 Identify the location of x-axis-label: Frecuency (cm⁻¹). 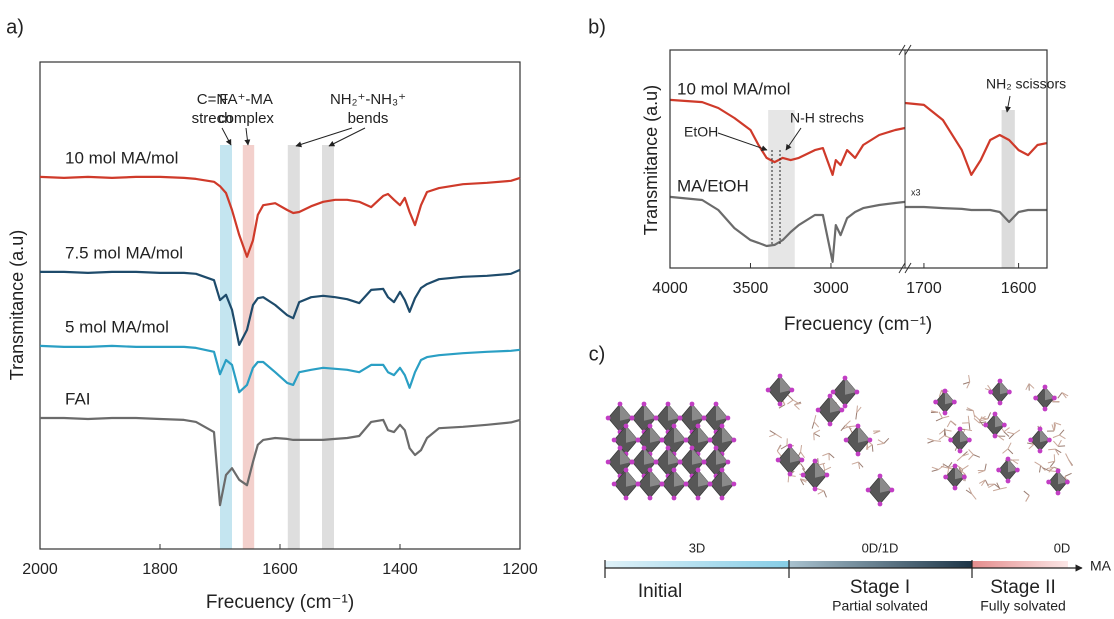
(280, 602).